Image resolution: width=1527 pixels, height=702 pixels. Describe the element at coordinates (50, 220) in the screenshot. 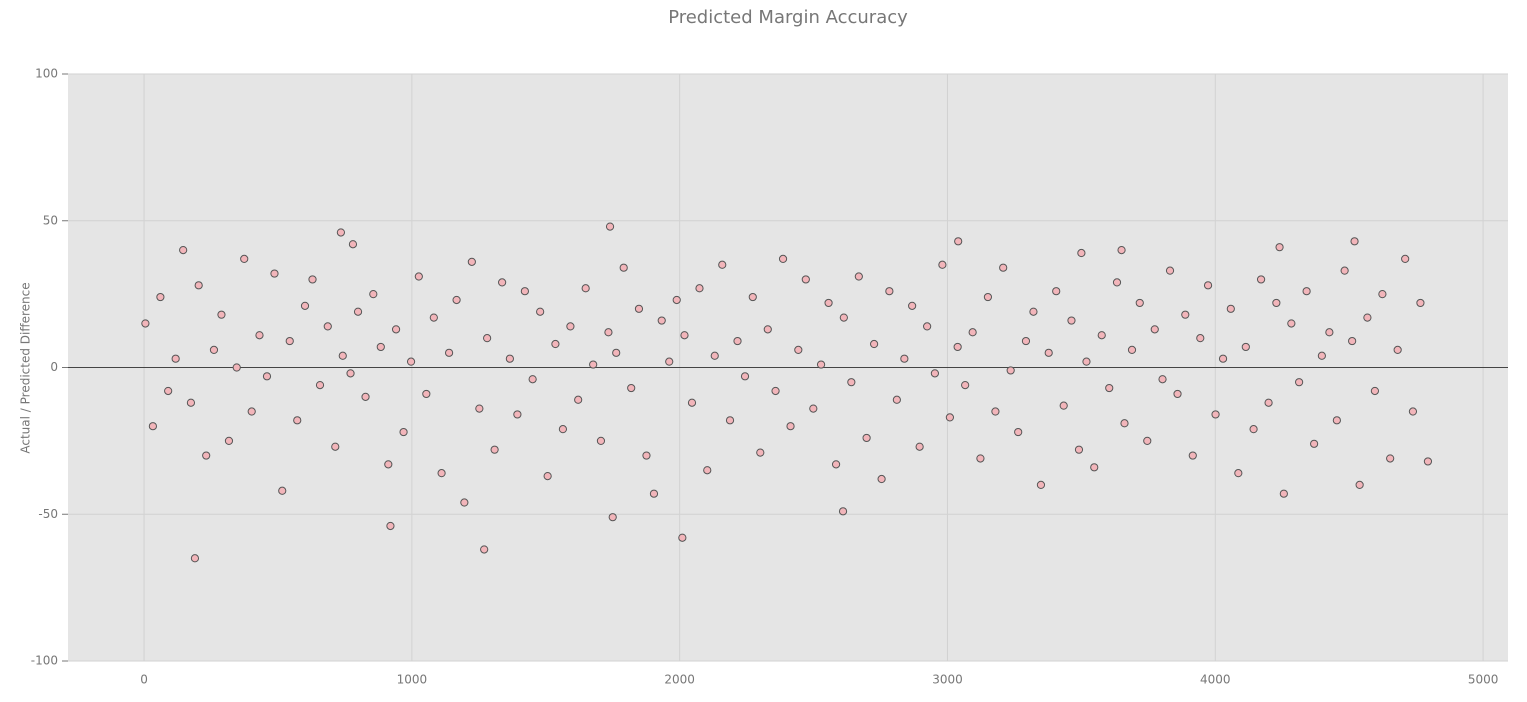

I see `y-tick-label: 50` at that location.